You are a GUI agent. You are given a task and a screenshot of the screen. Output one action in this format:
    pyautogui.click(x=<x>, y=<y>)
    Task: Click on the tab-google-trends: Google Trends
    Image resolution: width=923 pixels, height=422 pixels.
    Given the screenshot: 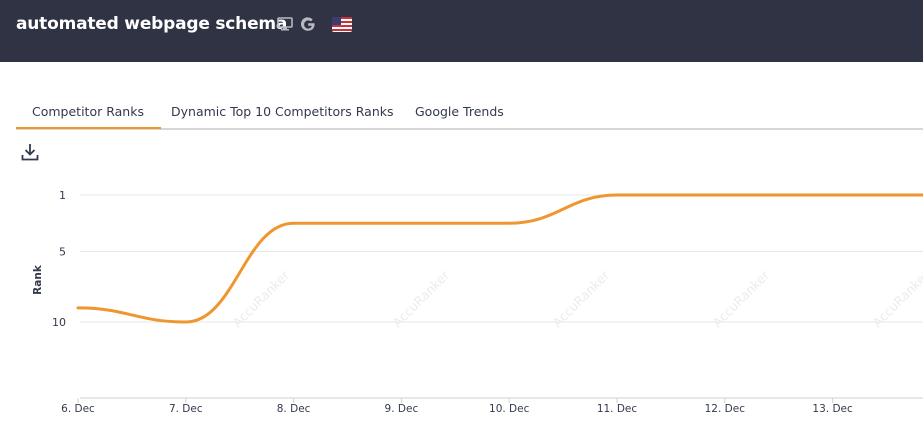 What is the action you would take?
    pyautogui.click(x=459, y=111)
    